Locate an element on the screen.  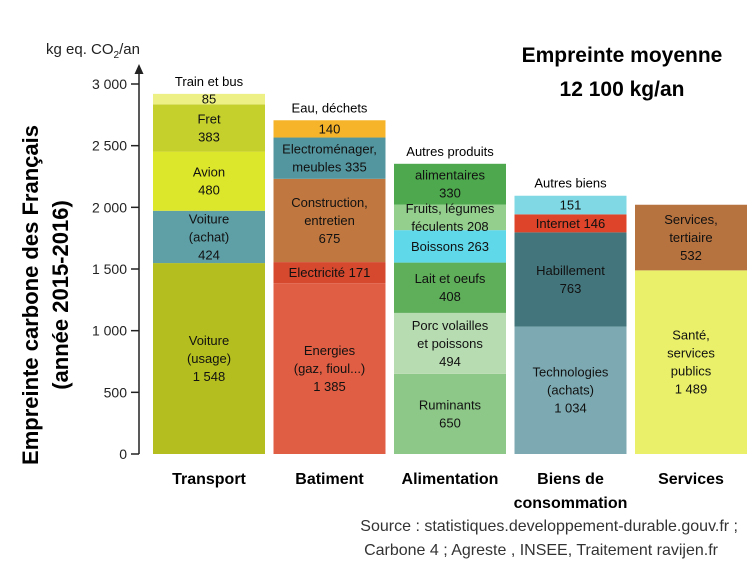
segment-label: (achats) is located at coordinates (570, 390).